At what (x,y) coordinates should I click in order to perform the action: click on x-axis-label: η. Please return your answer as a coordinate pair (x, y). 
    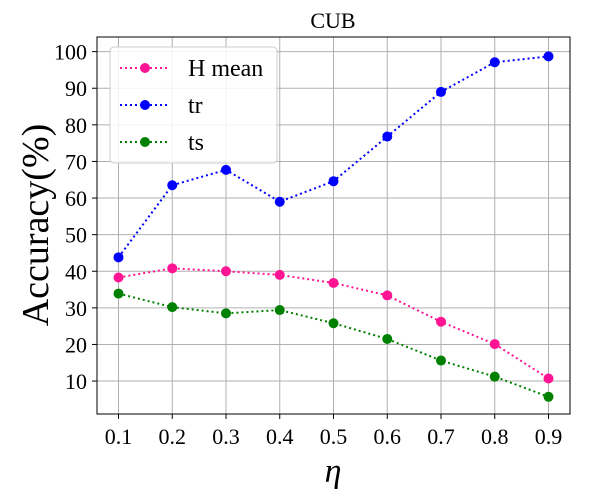
    Looking at the image, I should click on (333, 471).